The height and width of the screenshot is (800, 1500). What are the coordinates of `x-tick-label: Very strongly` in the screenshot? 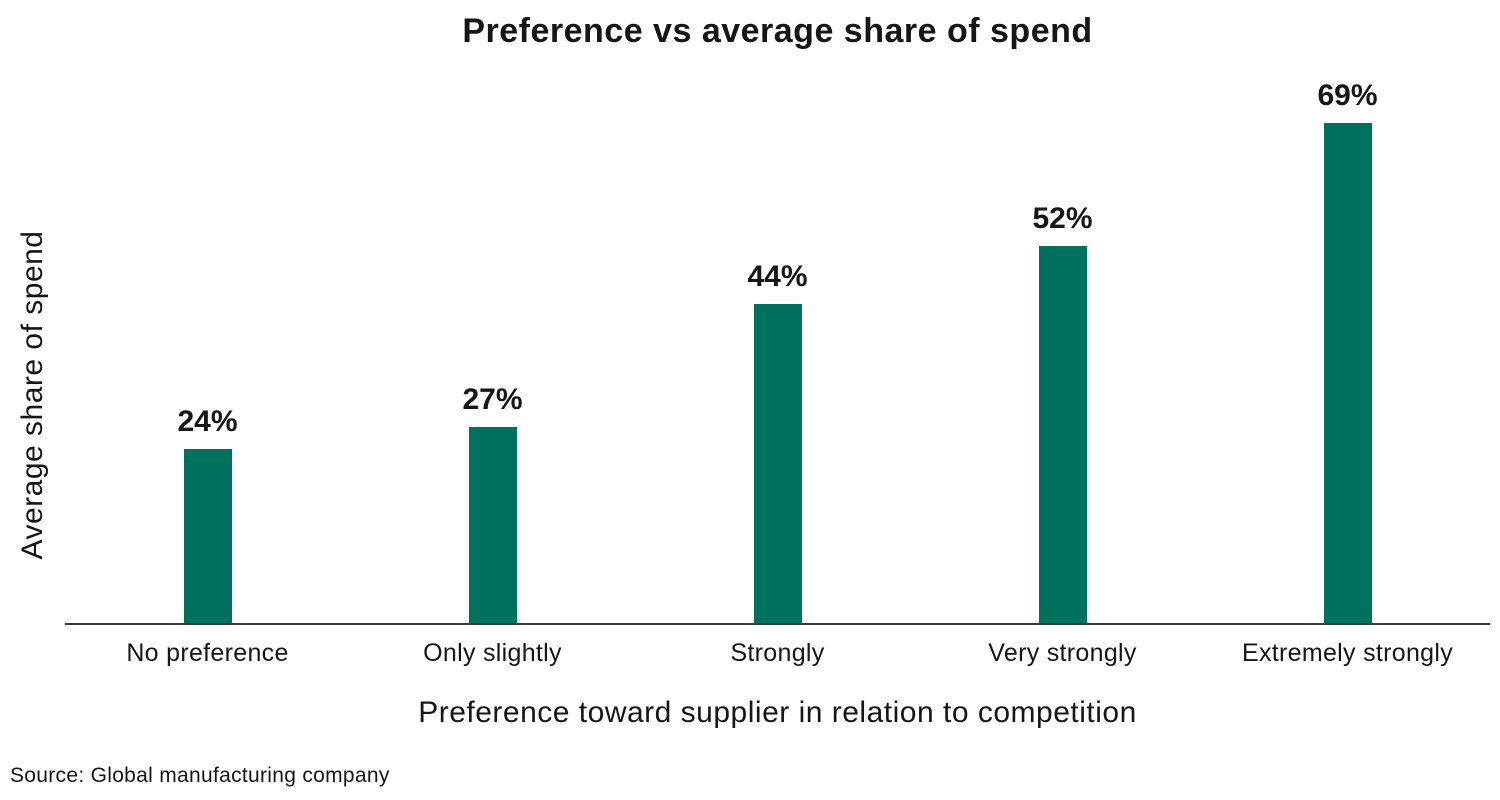 It's located at (1062, 652).